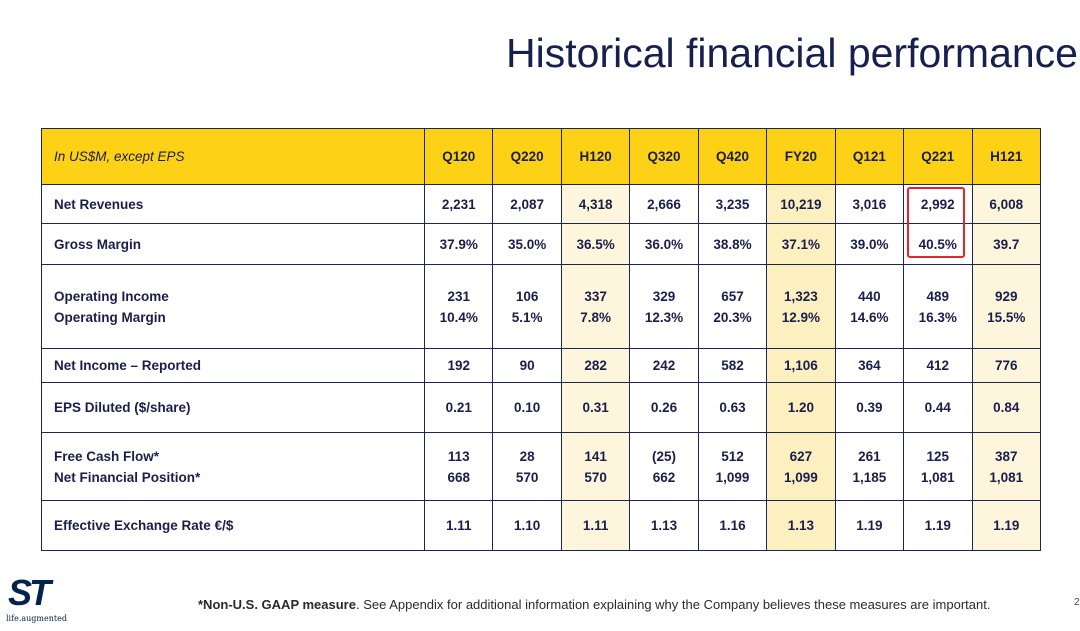 This screenshot has width=1080, height=631. I want to click on value-cell: 261 1,185, so click(869, 466).